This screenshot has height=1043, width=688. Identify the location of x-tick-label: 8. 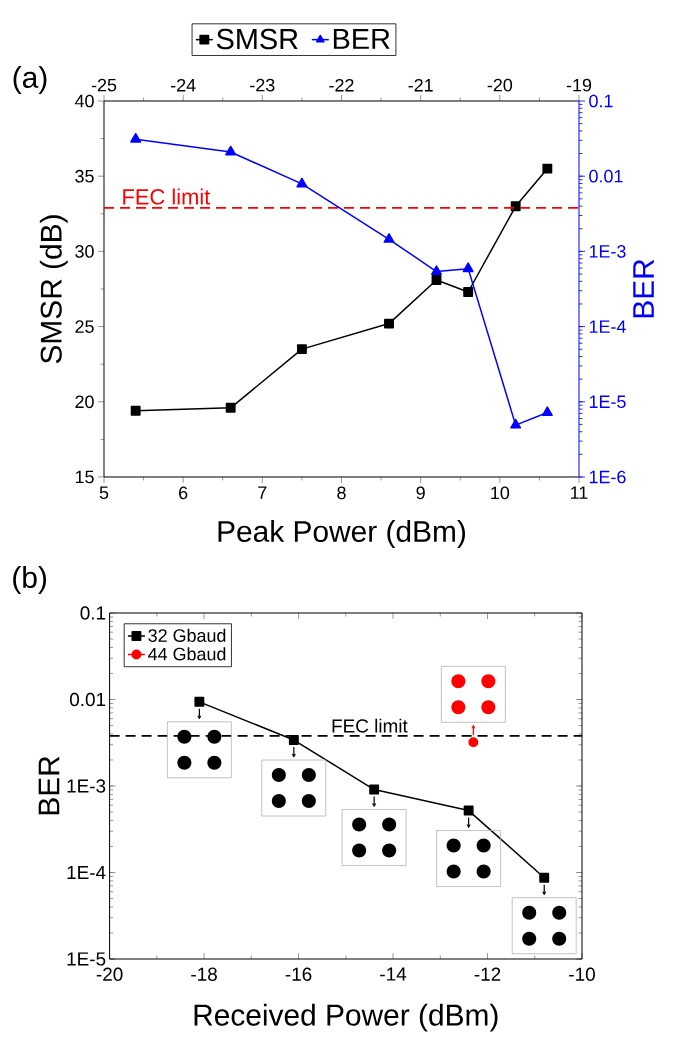
(341, 493).